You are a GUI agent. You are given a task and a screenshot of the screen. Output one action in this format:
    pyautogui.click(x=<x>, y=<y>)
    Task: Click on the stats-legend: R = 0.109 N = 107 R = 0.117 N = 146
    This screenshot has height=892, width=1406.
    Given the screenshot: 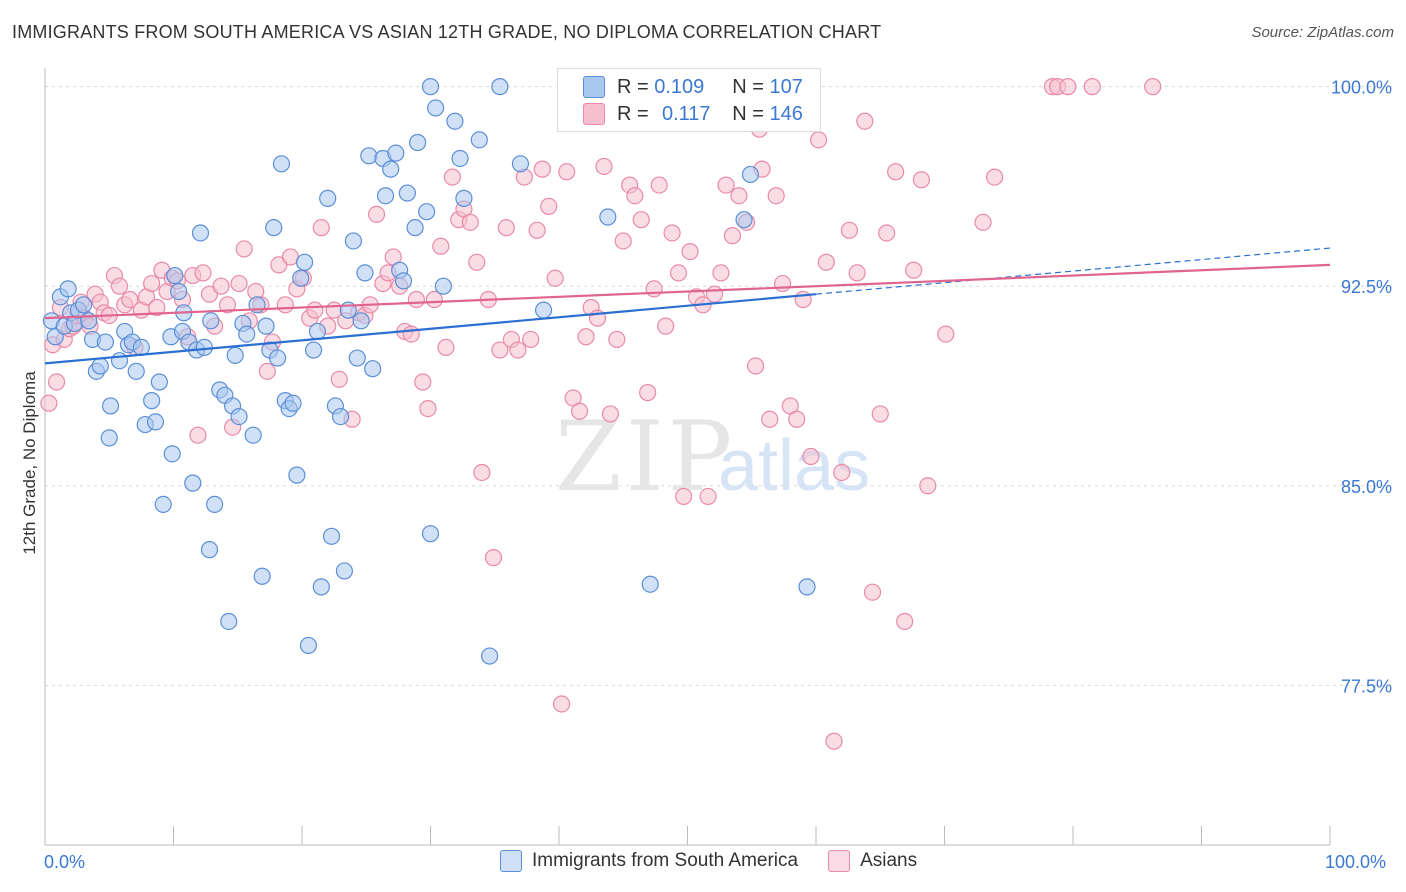 What is the action you would take?
    pyautogui.click(x=689, y=100)
    